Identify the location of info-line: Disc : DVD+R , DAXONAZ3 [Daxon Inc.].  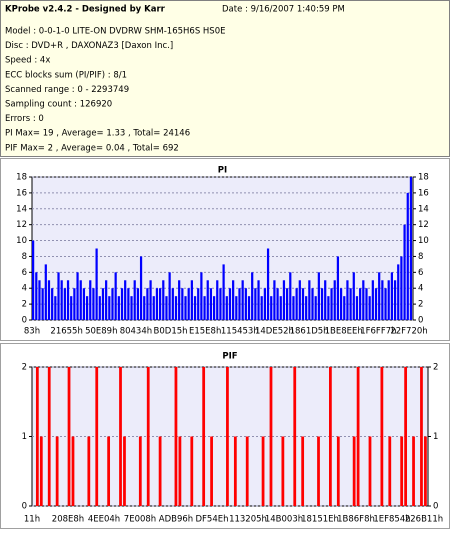
(89, 46).